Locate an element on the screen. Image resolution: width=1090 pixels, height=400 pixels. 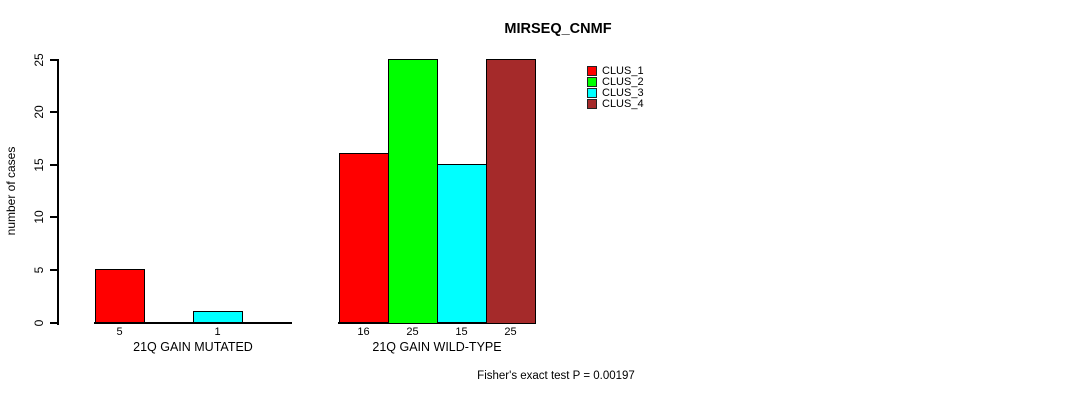
group-label: 21Q GAIN MUTATED is located at coordinates (193, 347).